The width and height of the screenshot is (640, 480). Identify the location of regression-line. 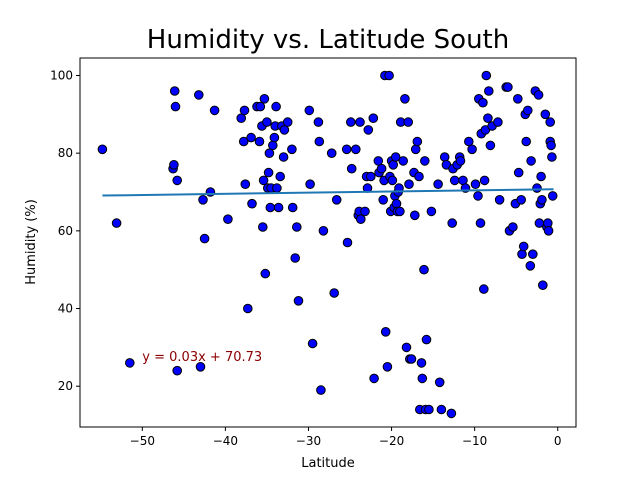
(328, 192).